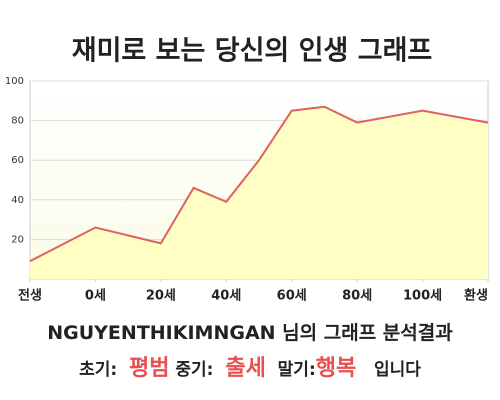 Image resolution: width=500 pixels, height=400 pixels. What do you see at coordinates (30, 296) in the screenshot?
I see `x-tick-label: 전생` at bounding box center [30, 296].